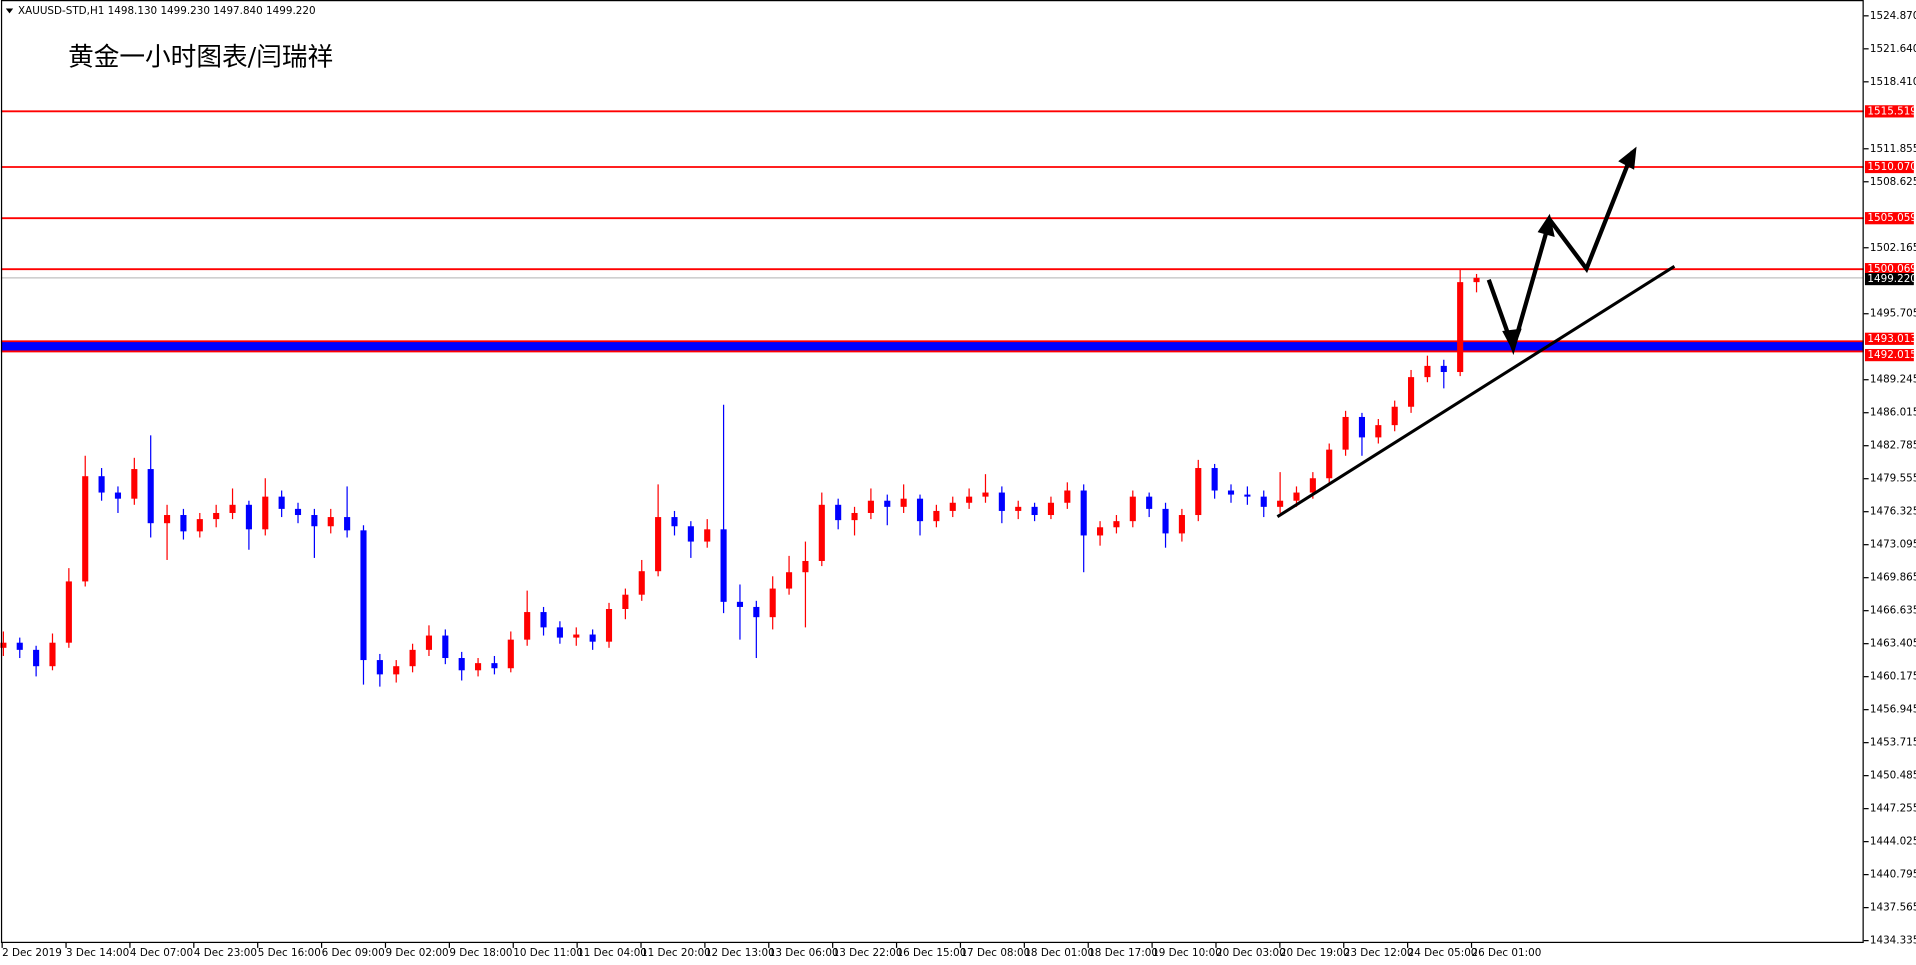 The width and height of the screenshot is (1916, 965). What do you see at coordinates (1893, 908) in the screenshot?
I see `y-tick-label: 1437.565` at bounding box center [1893, 908].